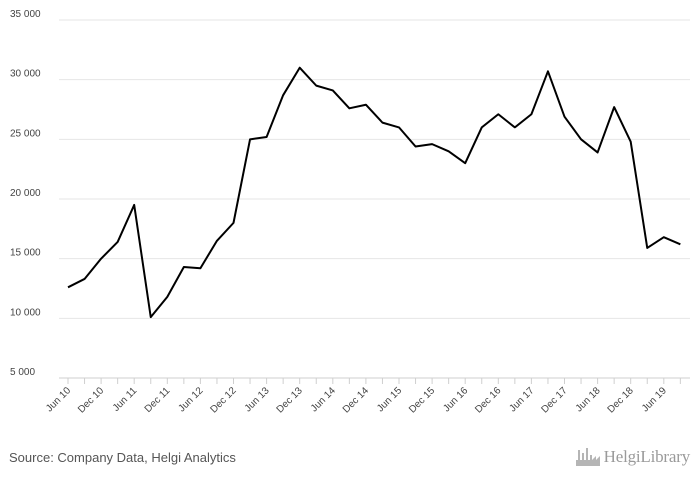 The width and height of the screenshot is (700, 483). I want to click on brand-logo: HelgiLibrary, so click(632, 457).